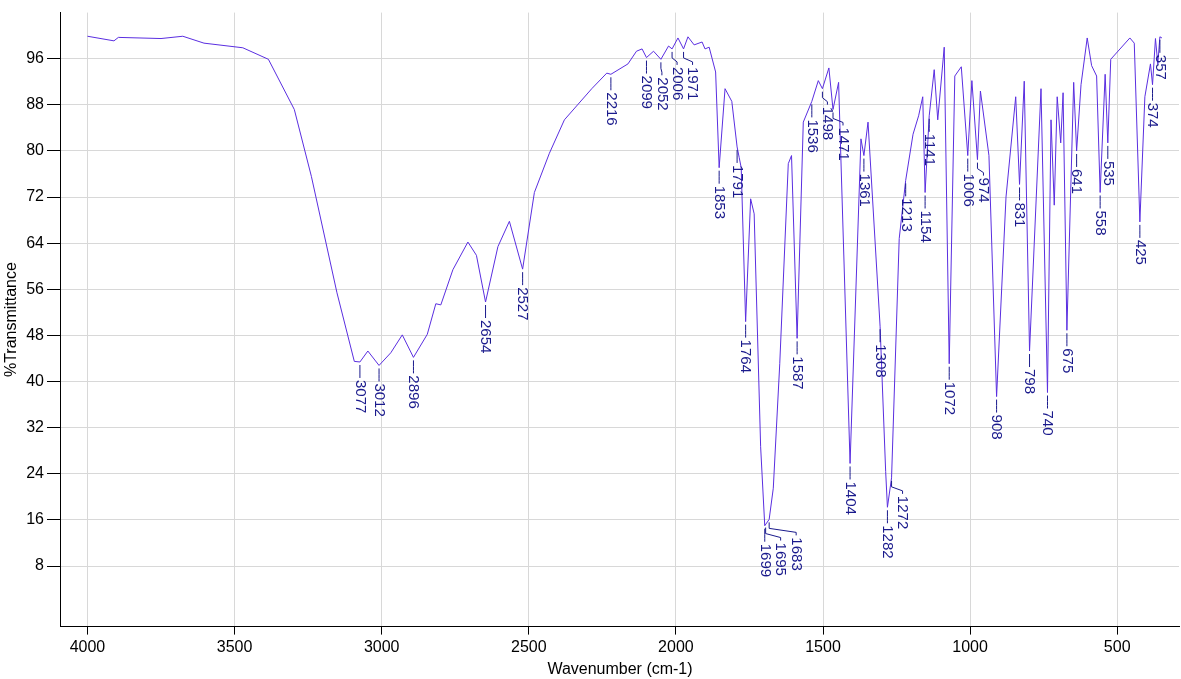 The height and width of the screenshot is (679, 1181). What do you see at coordinates (1031, 382) in the screenshot?
I see `annotation: 798` at bounding box center [1031, 382].